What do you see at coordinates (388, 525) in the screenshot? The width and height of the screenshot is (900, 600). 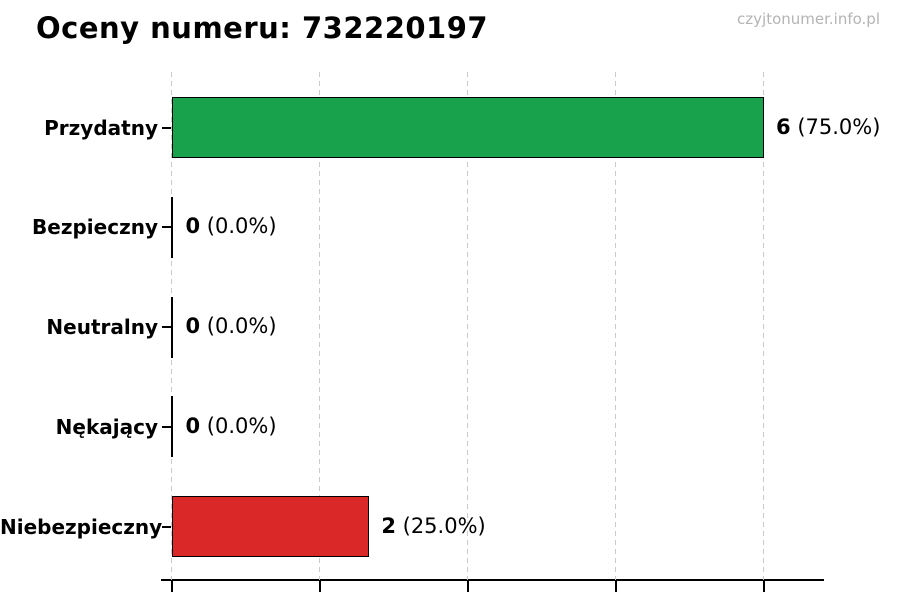 I see `value-number: 2` at bounding box center [388, 525].